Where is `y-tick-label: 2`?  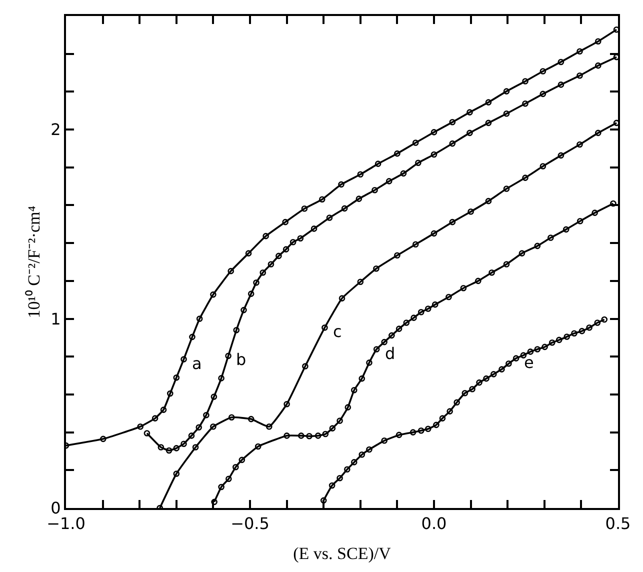 y-tick-label: 2 is located at coordinates (55, 130).